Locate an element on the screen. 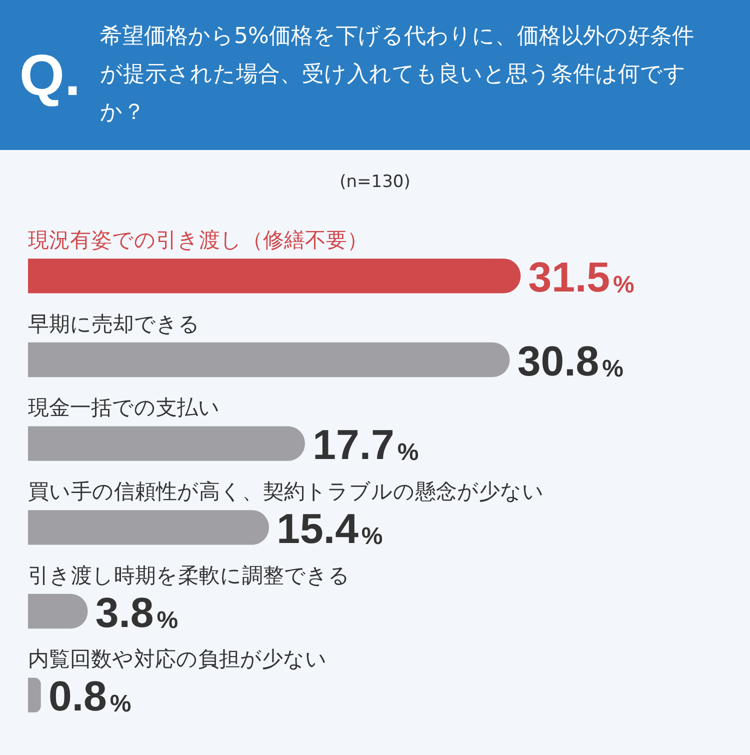  chart-title: 希望価格から5%価格を下げる代わりに、価格以外の好条件が提示された場合、受け入れても良いと思う条件は何ですか？ is located at coordinates (397, 75).